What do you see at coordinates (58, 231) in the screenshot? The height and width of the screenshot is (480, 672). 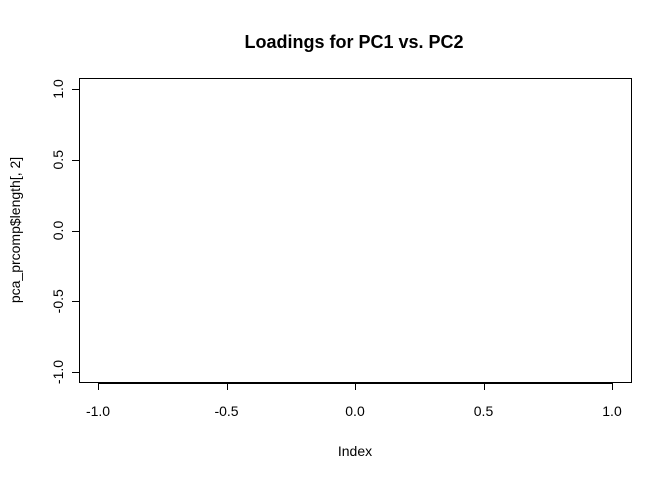 I see `y-tick-label: 0.0` at bounding box center [58, 231].